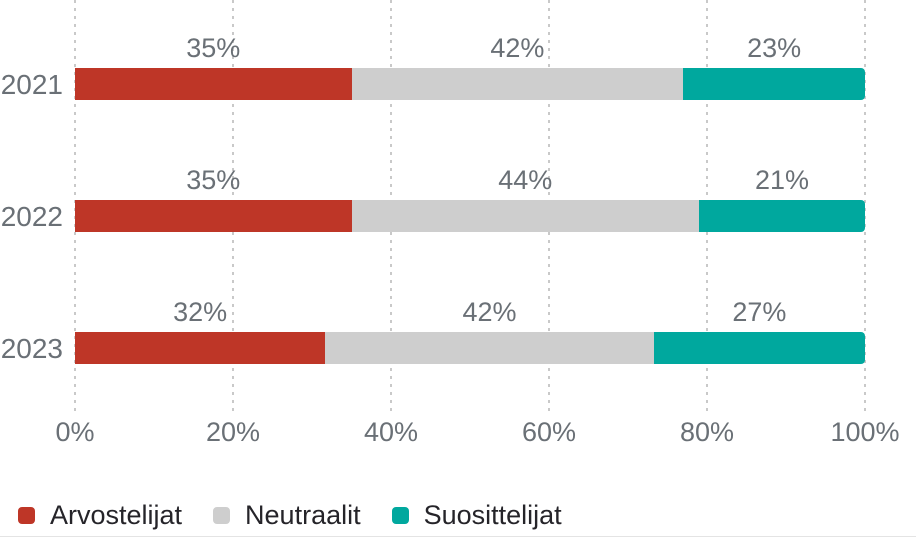 Image resolution: width=916 pixels, height=540 pixels. What do you see at coordinates (517, 84) in the screenshot?
I see `bar-segment-neutraalit-2021` at bounding box center [517, 84].